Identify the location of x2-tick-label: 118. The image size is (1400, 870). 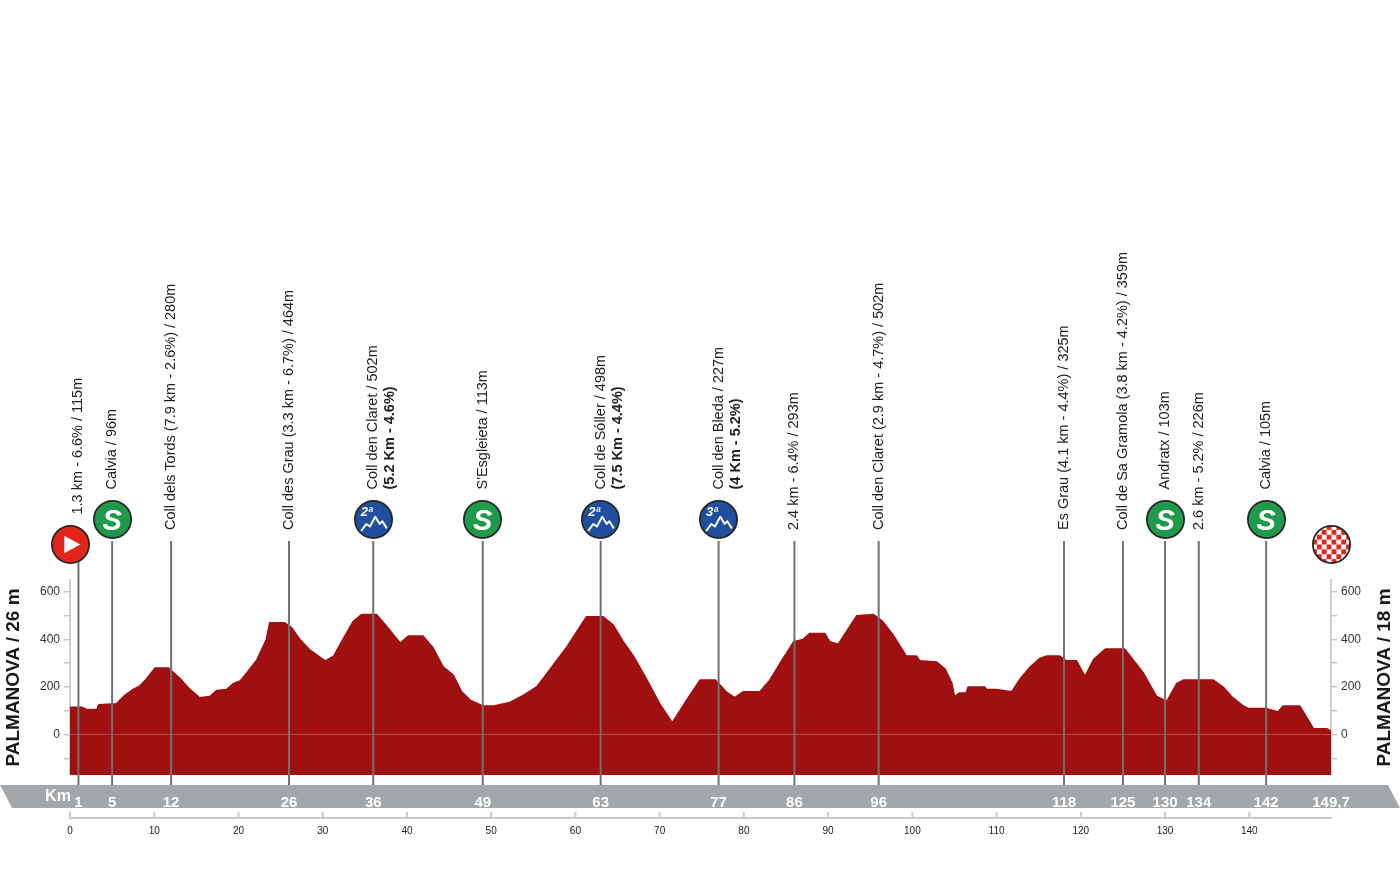
(1064, 802).